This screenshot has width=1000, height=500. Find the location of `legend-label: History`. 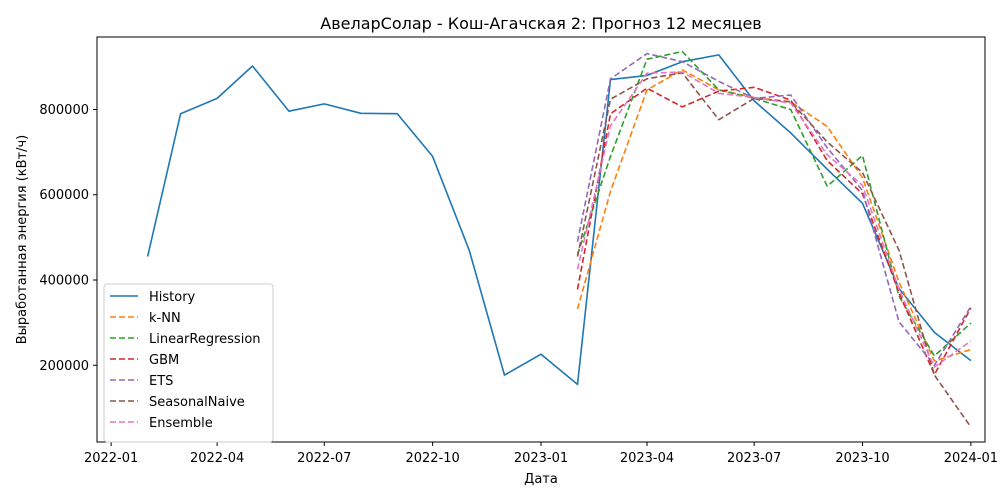

legend-label: History is located at coordinates (172, 297).